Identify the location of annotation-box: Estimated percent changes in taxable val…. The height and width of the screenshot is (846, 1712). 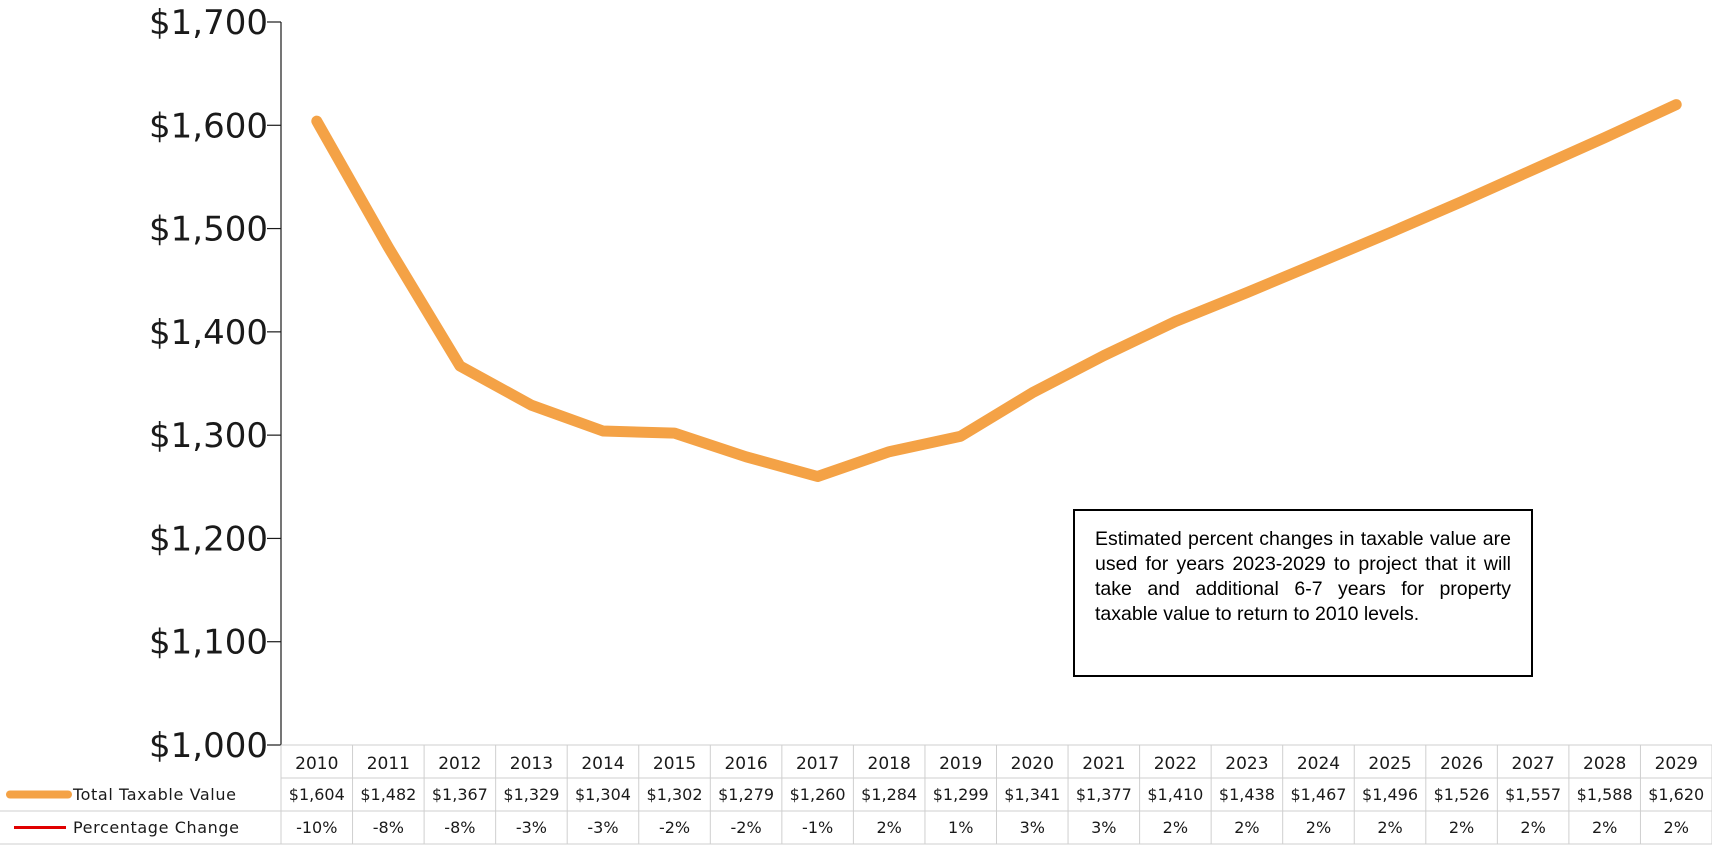
(1303, 593).